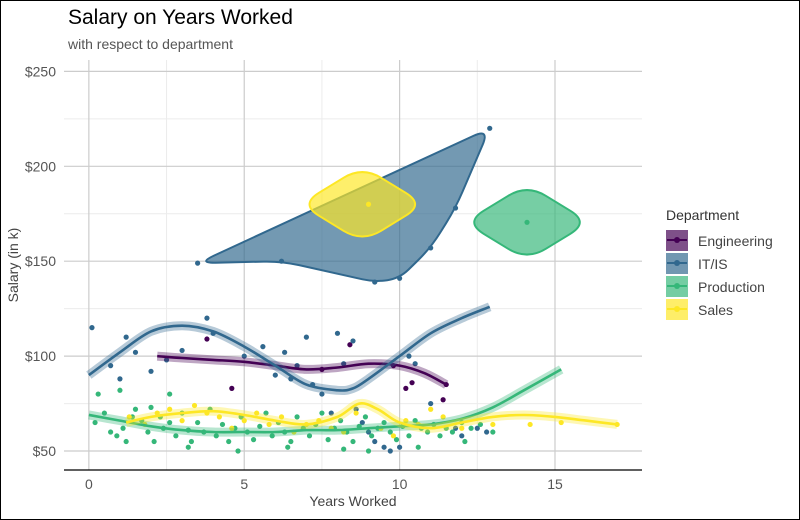 The height and width of the screenshot is (520, 800). Describe the element at coordinates (289, 348) in the screenshot. I see `smooth-line-it-is` at that location.